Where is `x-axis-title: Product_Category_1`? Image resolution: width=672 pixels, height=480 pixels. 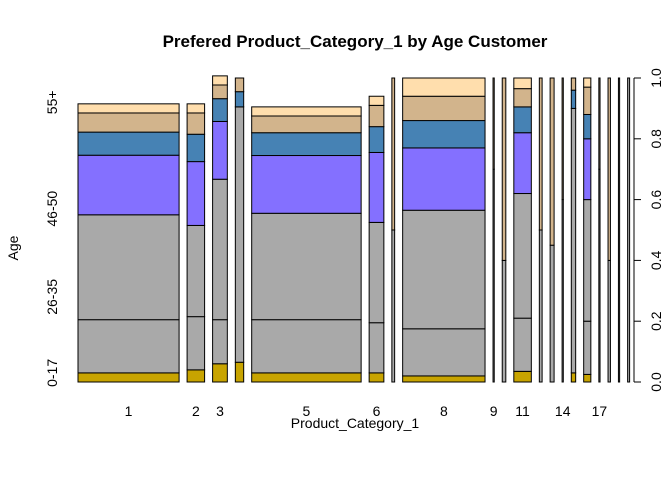
x-axis-title: Product_Category_1 is located at coordinates (355, 423).